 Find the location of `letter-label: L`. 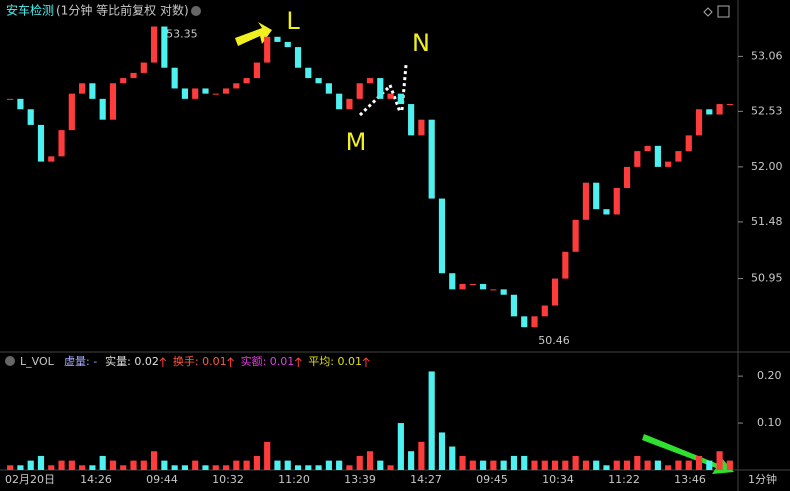

letter-label: L is located at coordinates (293, 21).